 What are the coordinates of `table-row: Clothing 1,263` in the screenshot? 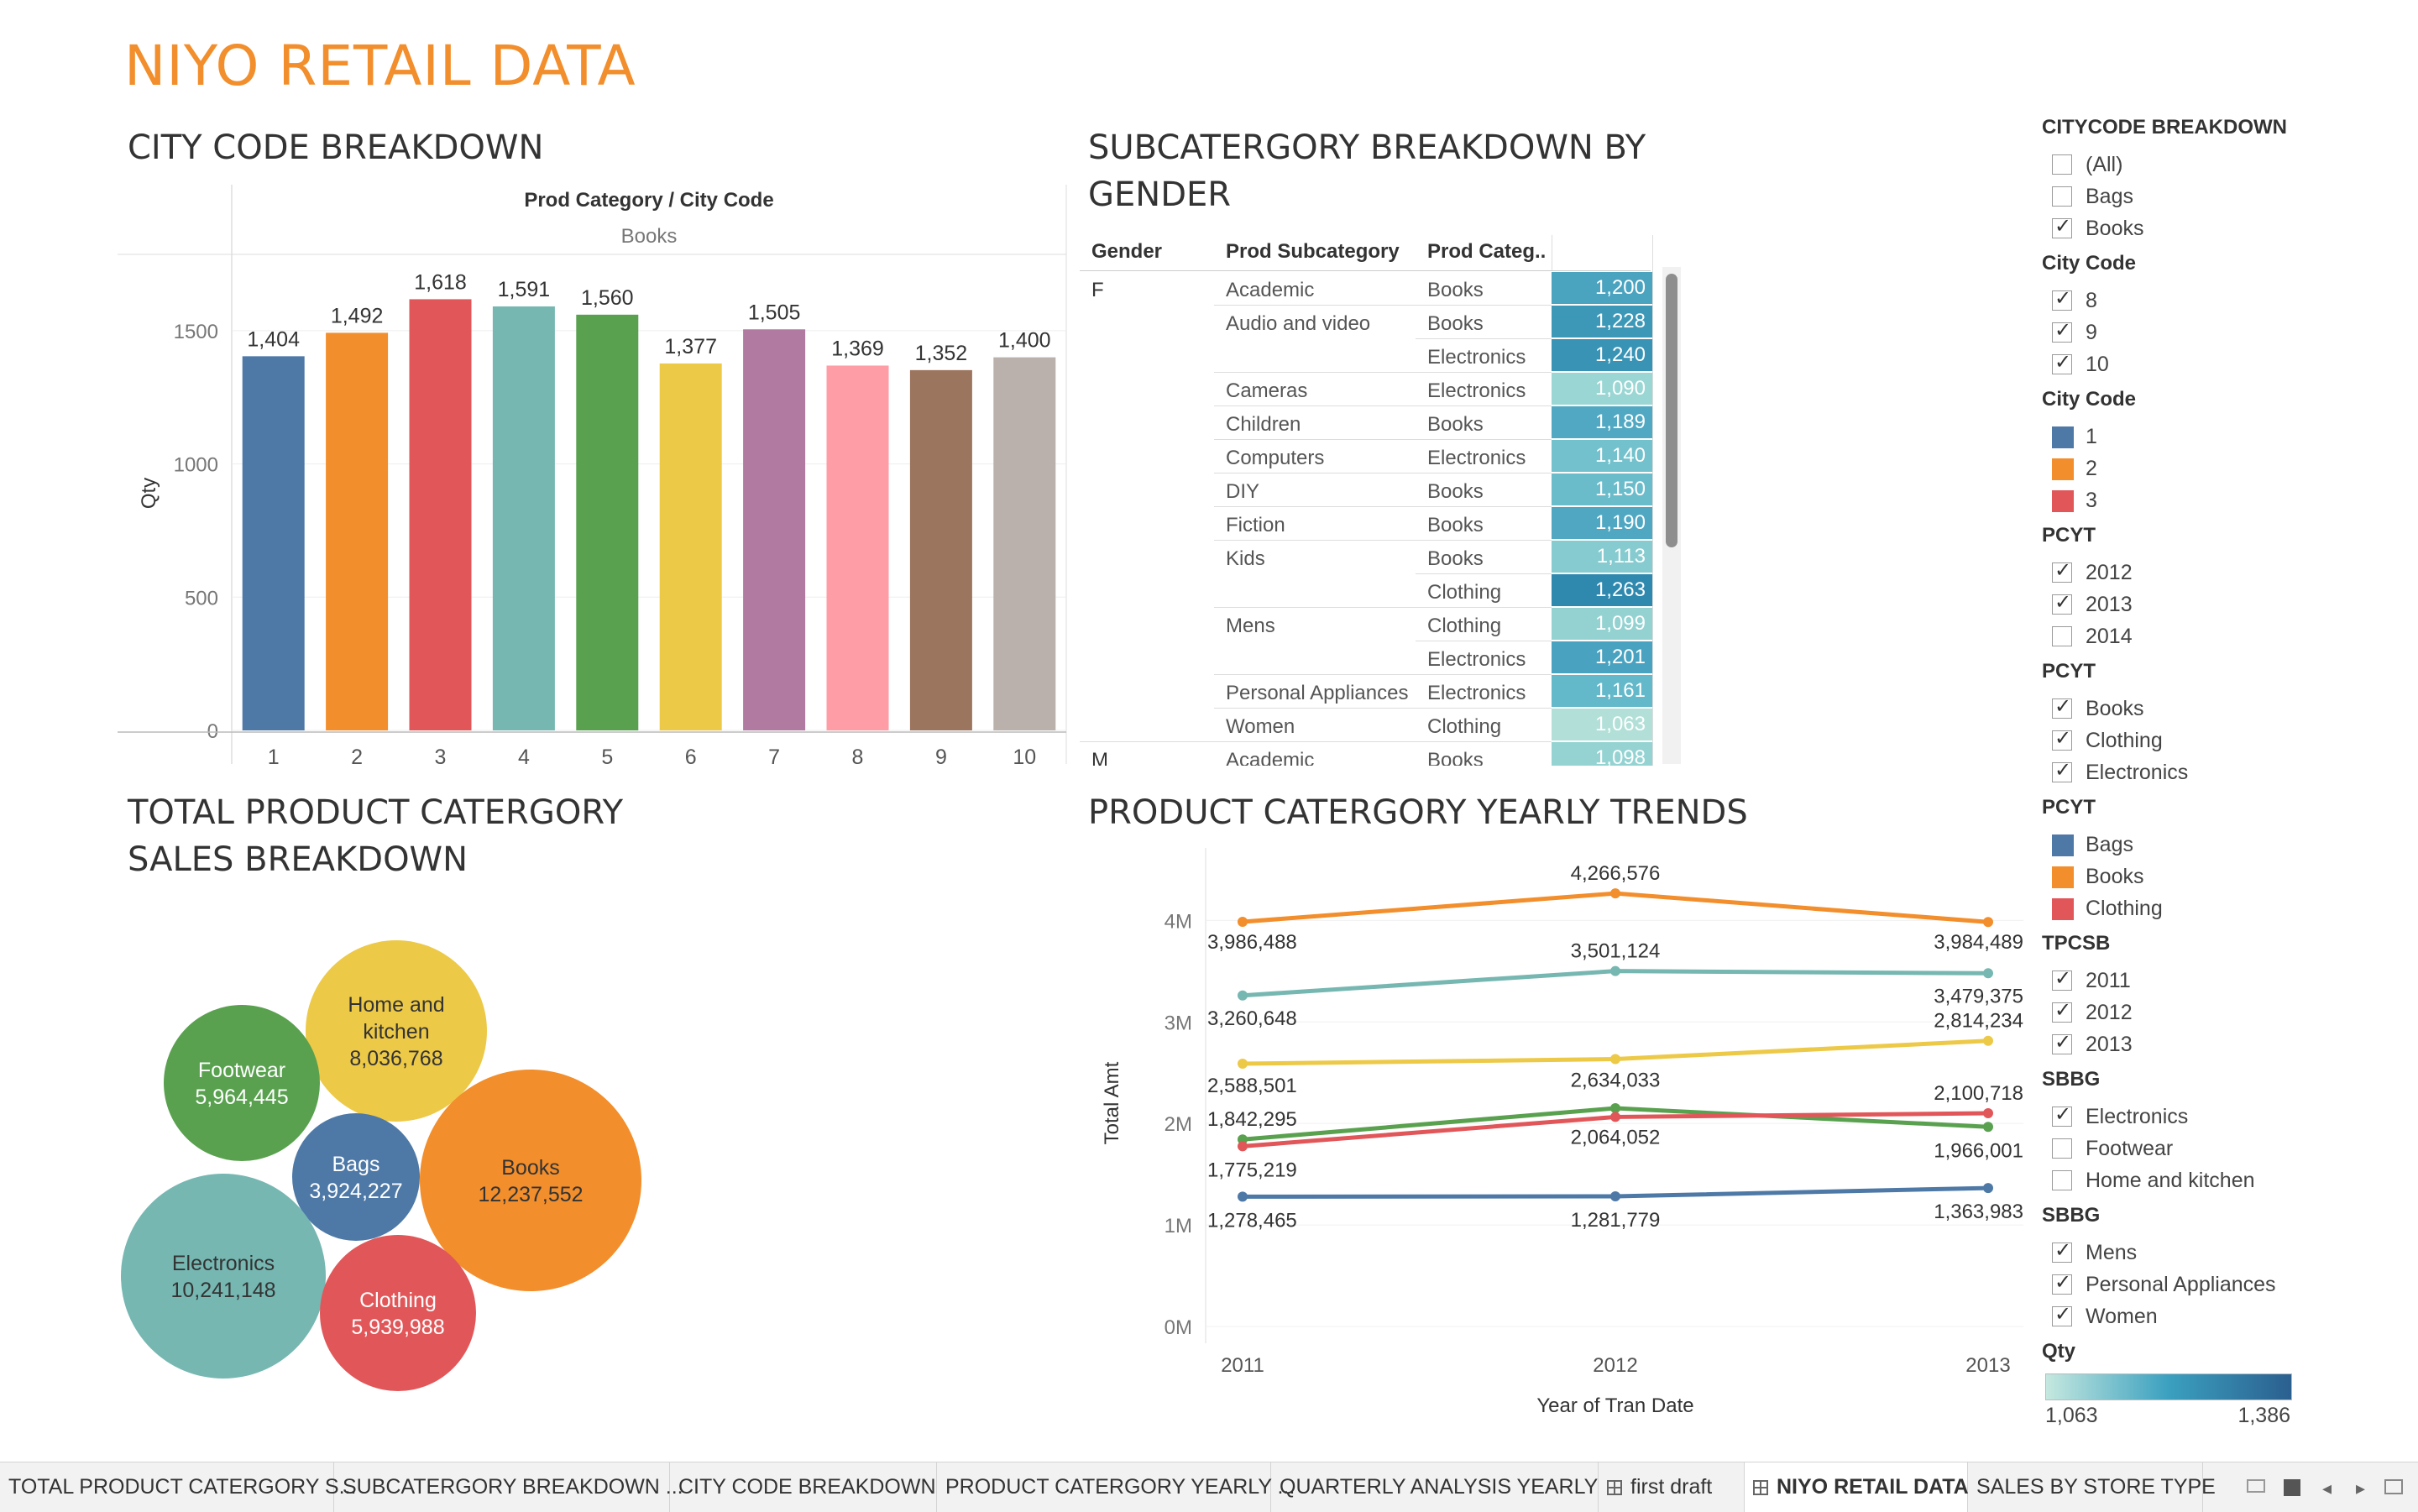 It's located at (1366, 591).